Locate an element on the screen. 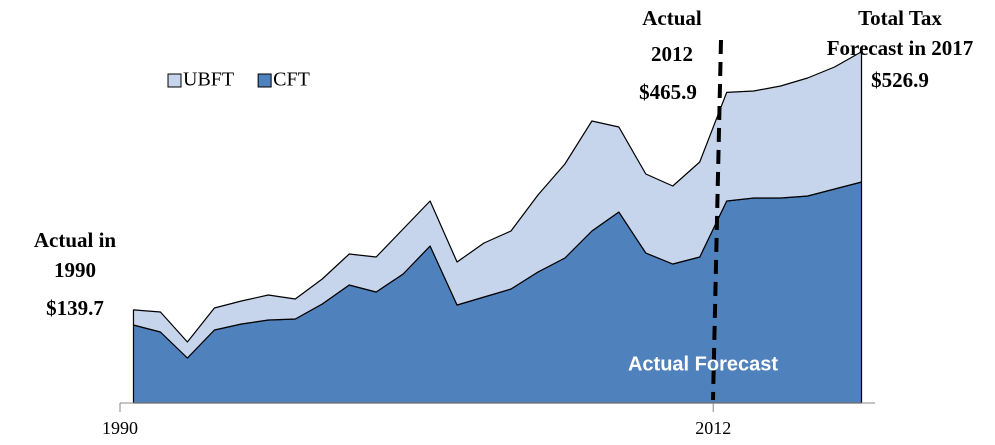 The width and height of the screenshot is (995, 445). x-tick-label: 1990 is located at coordinates (120, 428).